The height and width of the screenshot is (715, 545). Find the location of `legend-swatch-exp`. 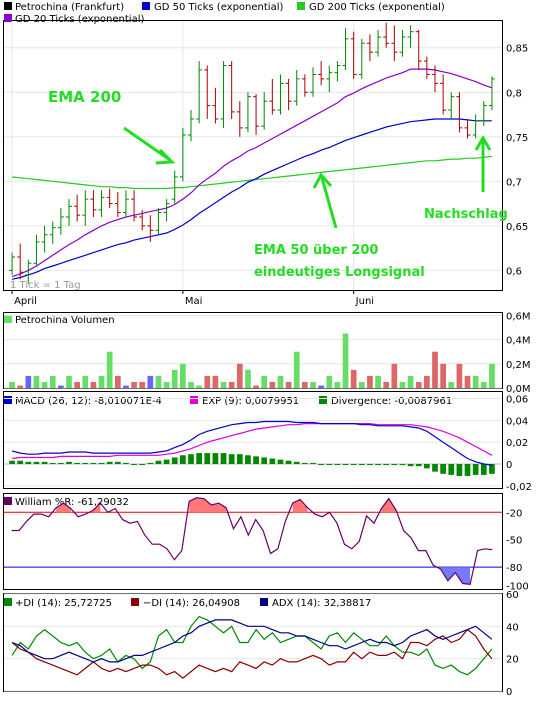

legend-swatch-exp is located at coordinates (194, 400).